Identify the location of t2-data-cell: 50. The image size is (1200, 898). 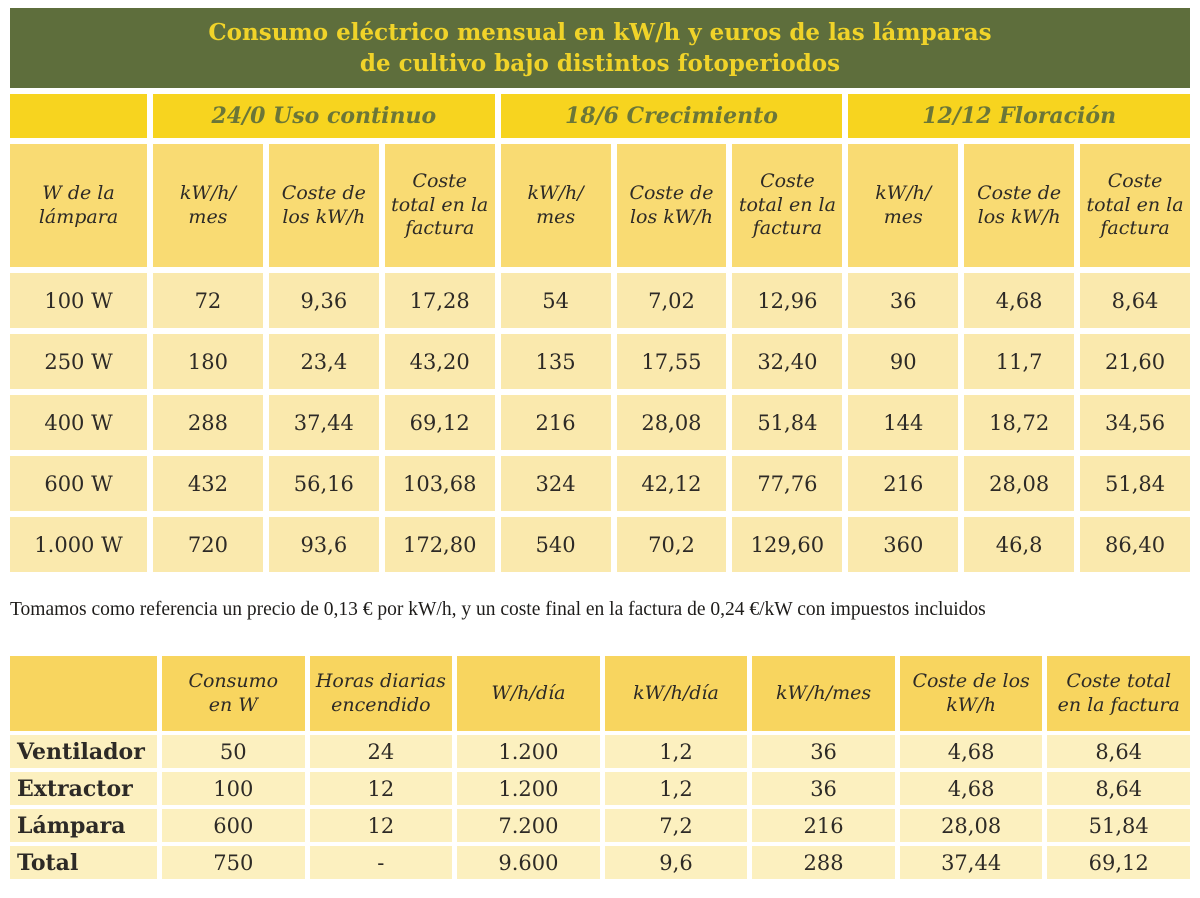
(233, 751).